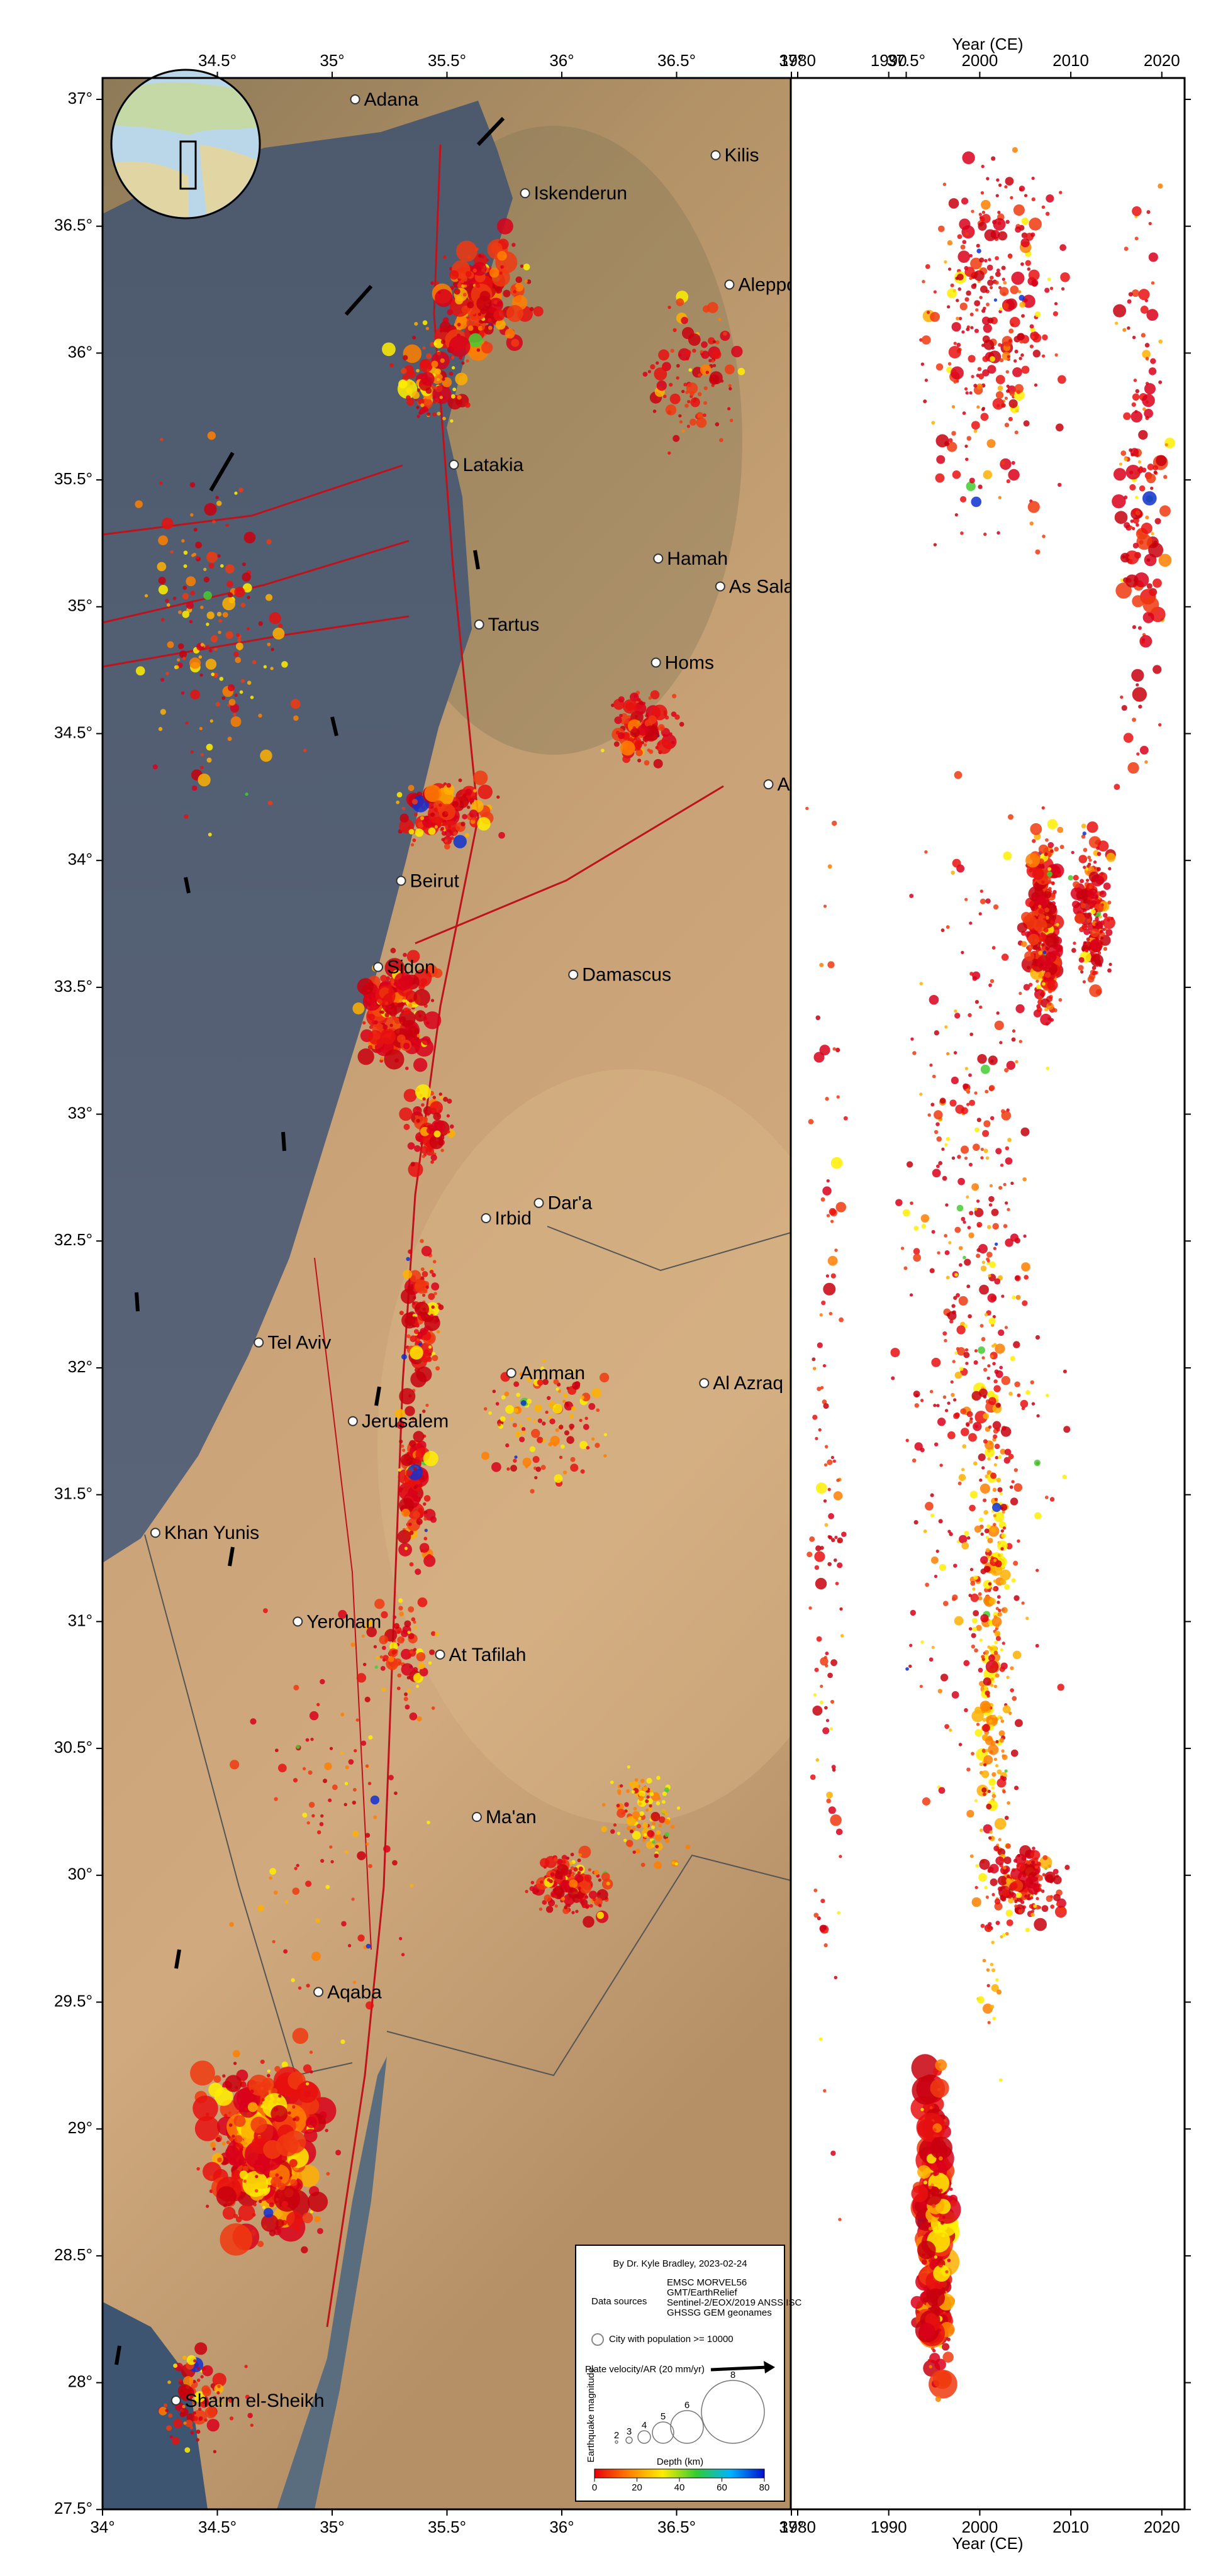  I want to click on lon-tick-label-top: 35.5°, so click(447, 60).